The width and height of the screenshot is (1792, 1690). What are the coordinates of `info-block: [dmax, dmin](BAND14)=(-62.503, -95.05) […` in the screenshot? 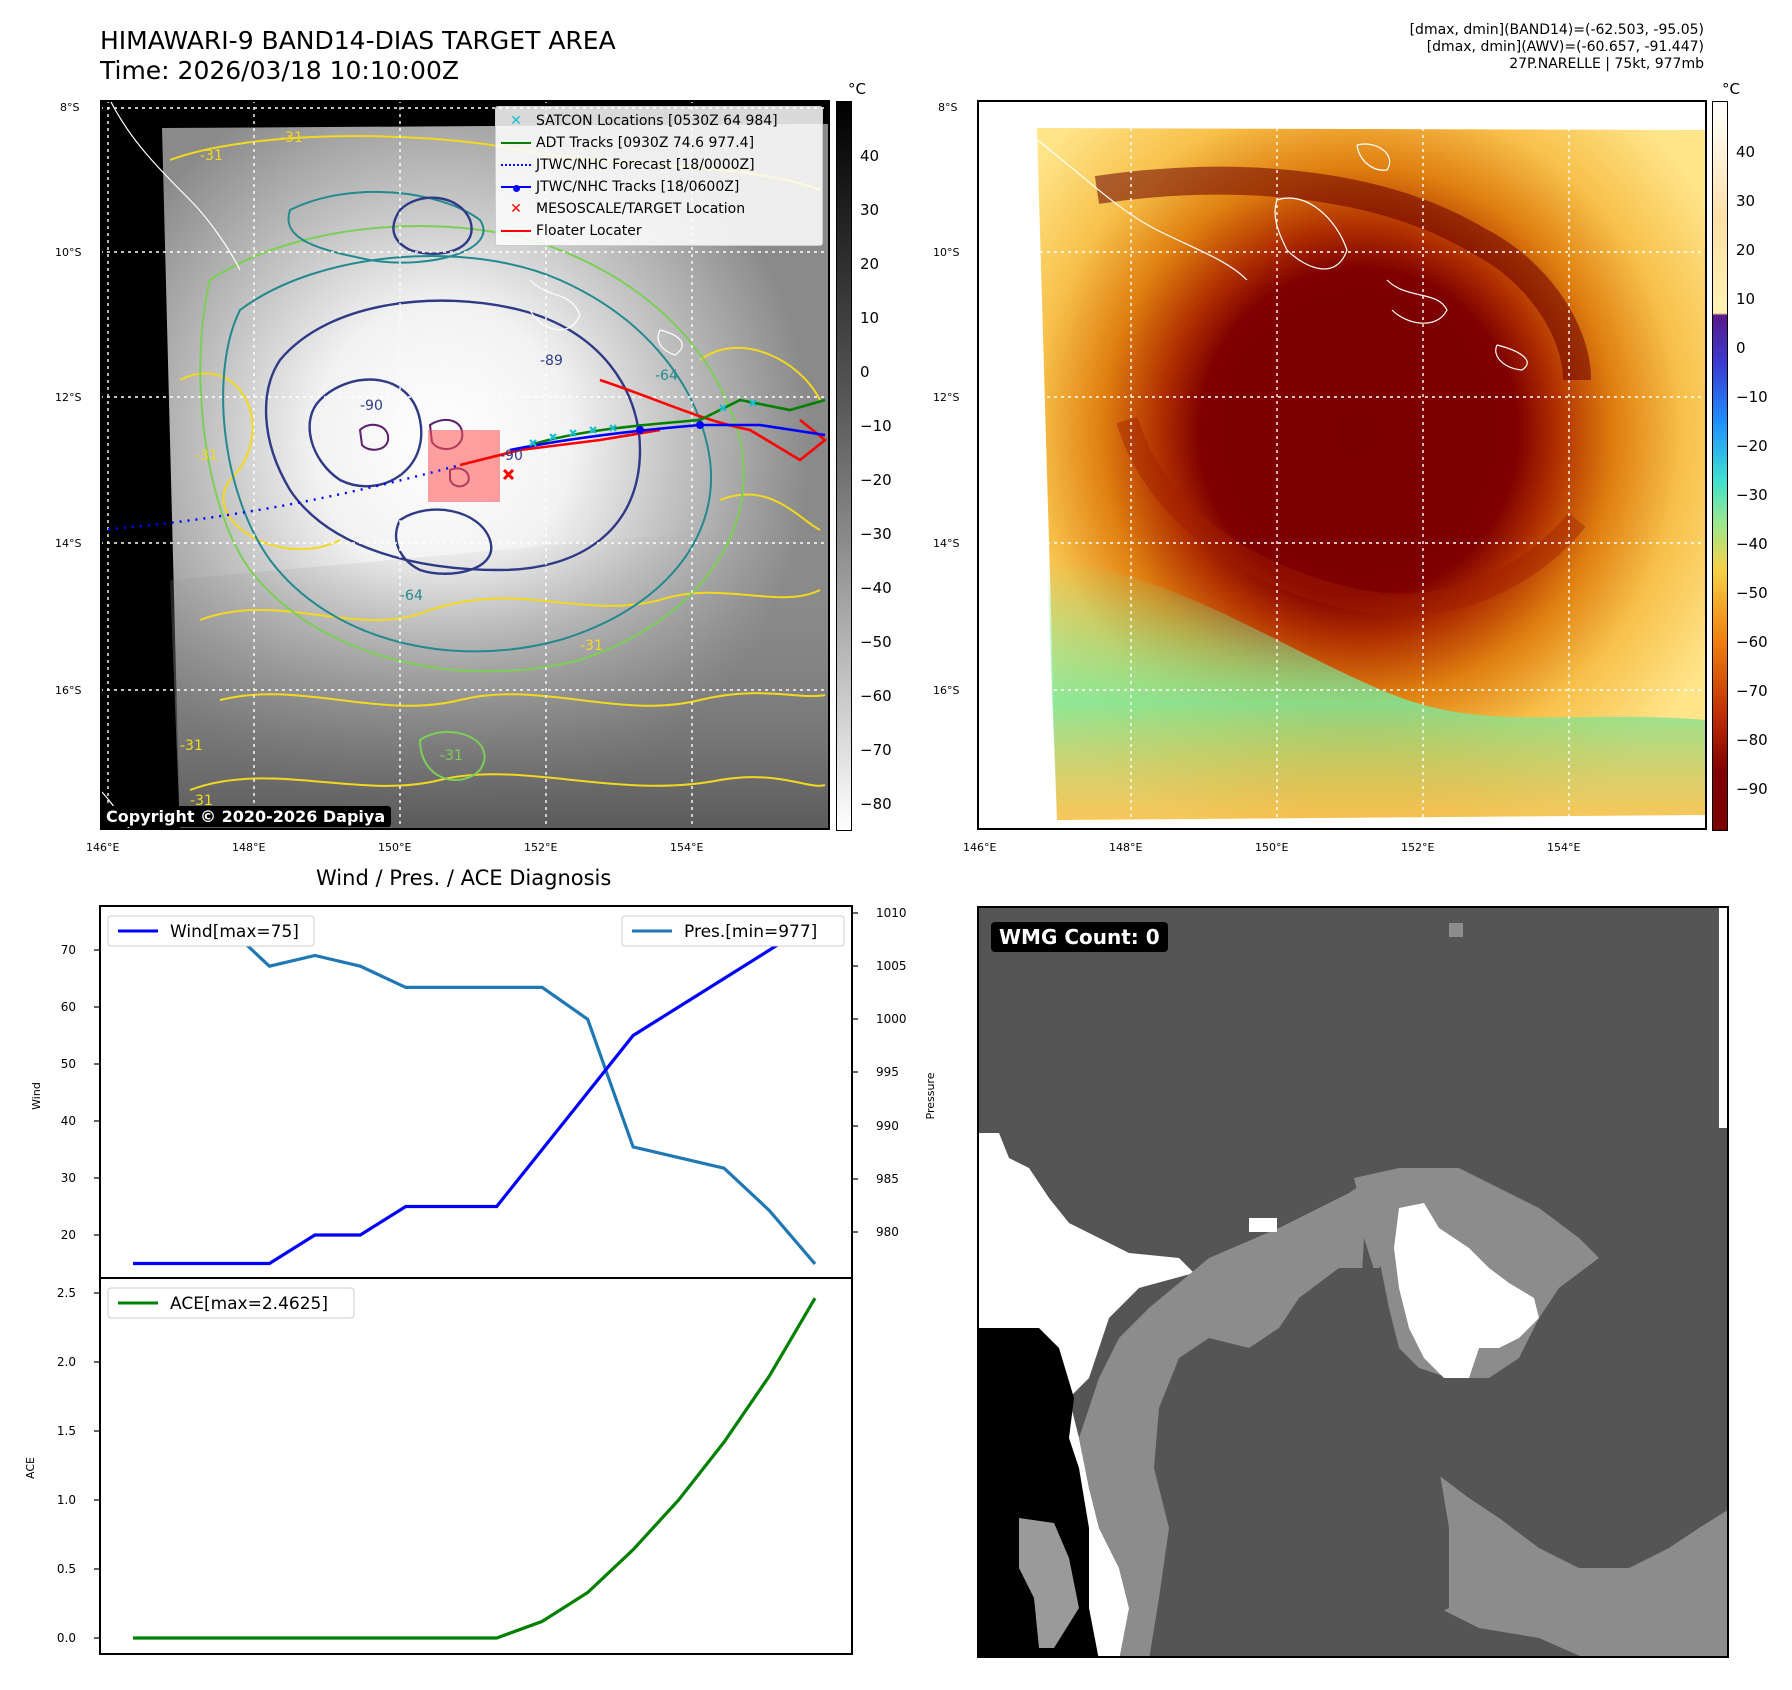 It's located at (1404, 47).